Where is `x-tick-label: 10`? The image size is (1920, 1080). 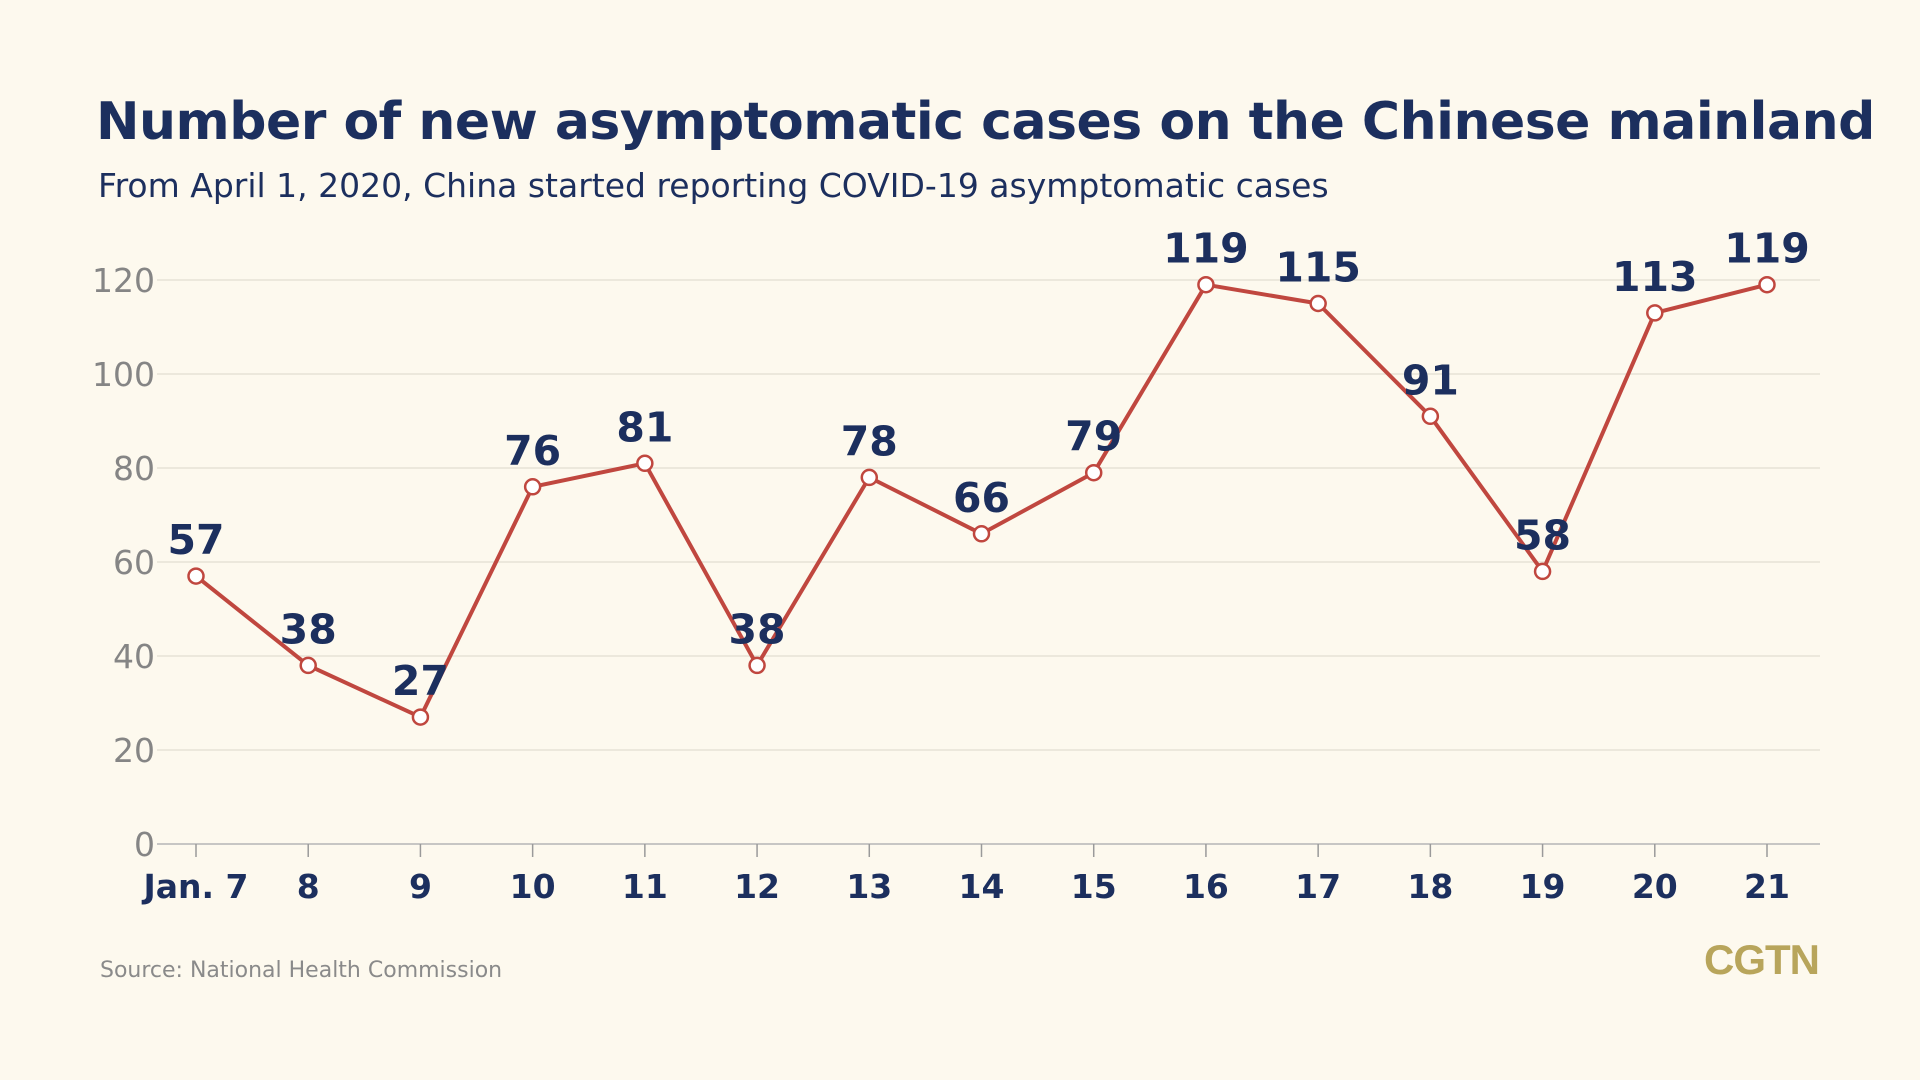 x-tick-label: 10 is located at coordinates (533, 886).